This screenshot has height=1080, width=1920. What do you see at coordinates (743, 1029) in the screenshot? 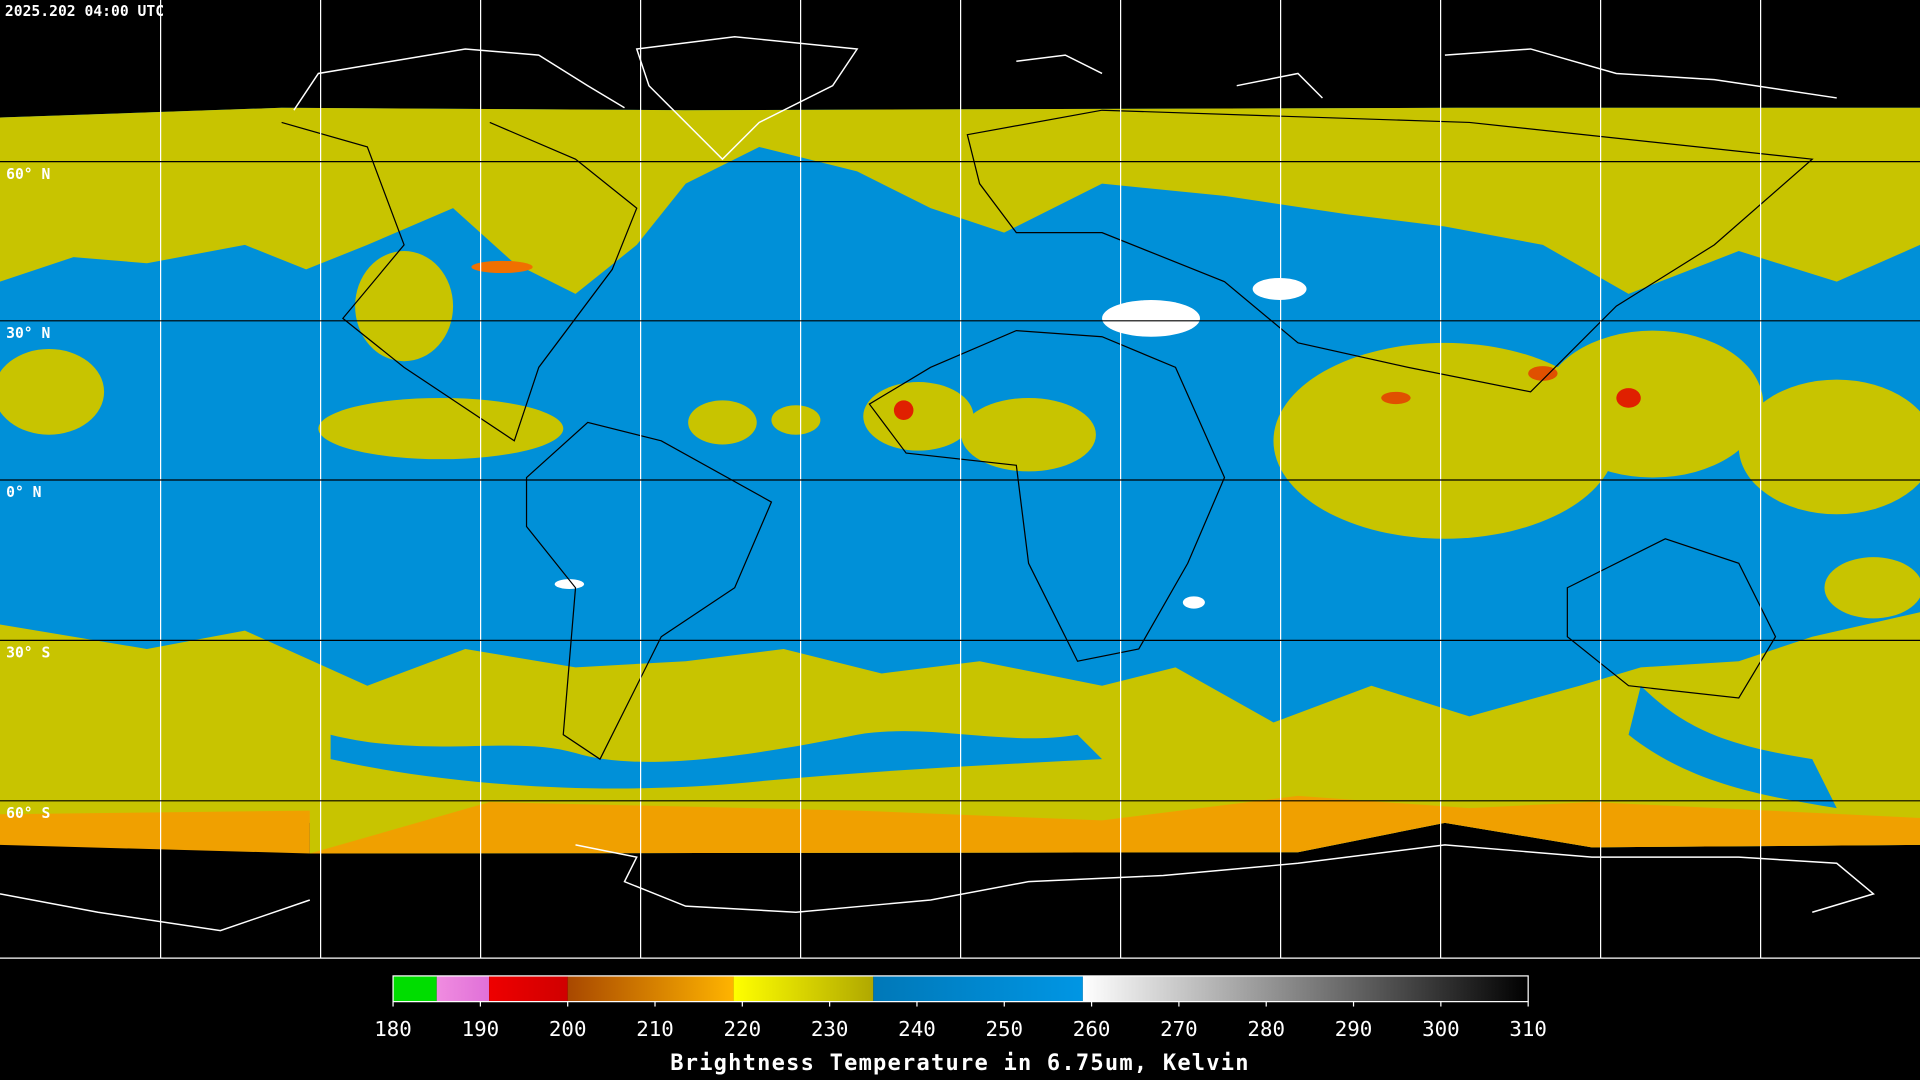
I see `colorbar-tick-label: 220` at bounding box center [743, 1029].